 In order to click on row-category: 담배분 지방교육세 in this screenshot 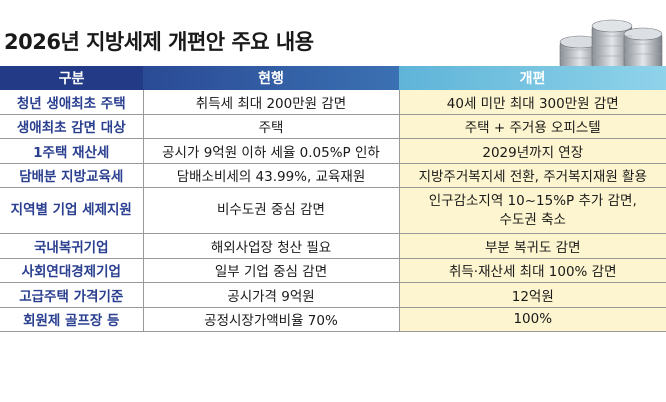, I will do `click(72, 175)`.